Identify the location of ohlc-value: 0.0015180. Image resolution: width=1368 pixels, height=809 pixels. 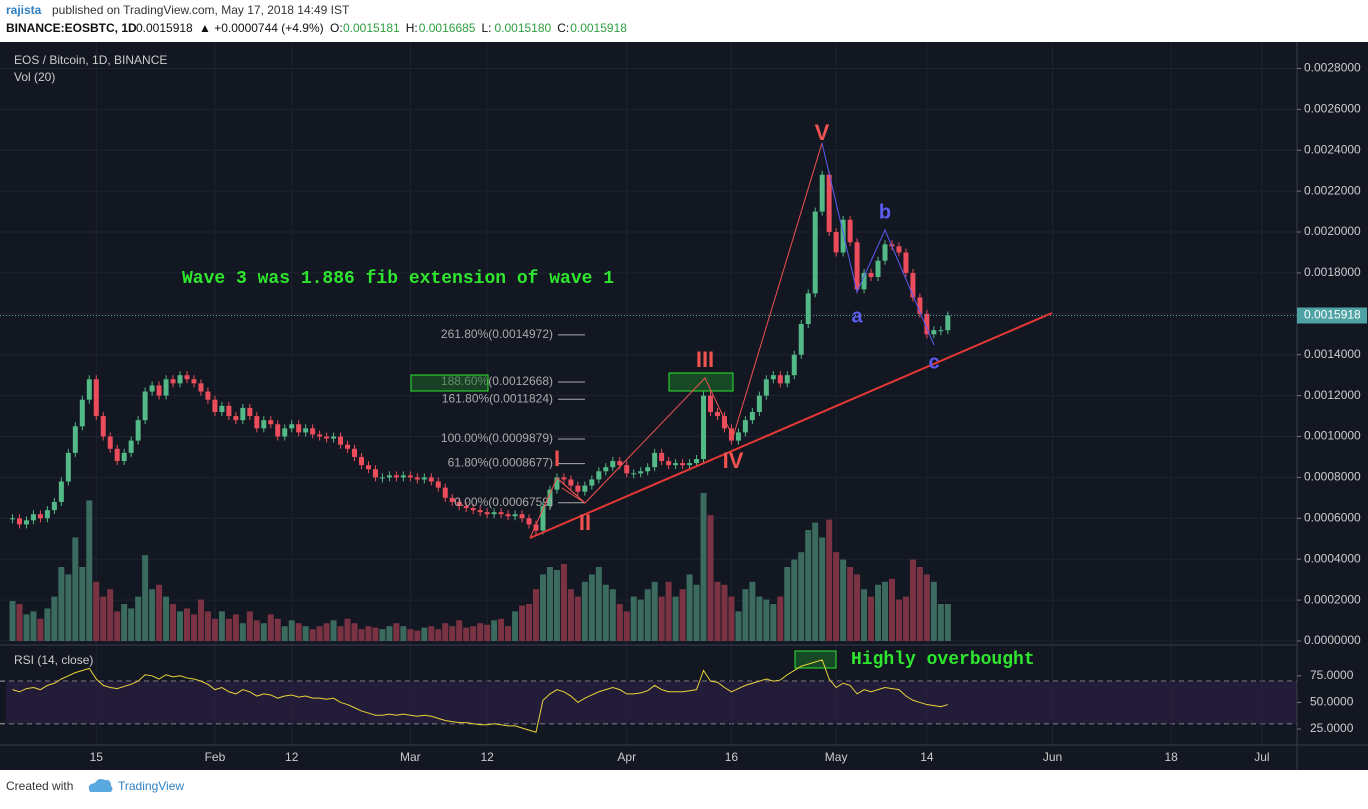
(522, 28).